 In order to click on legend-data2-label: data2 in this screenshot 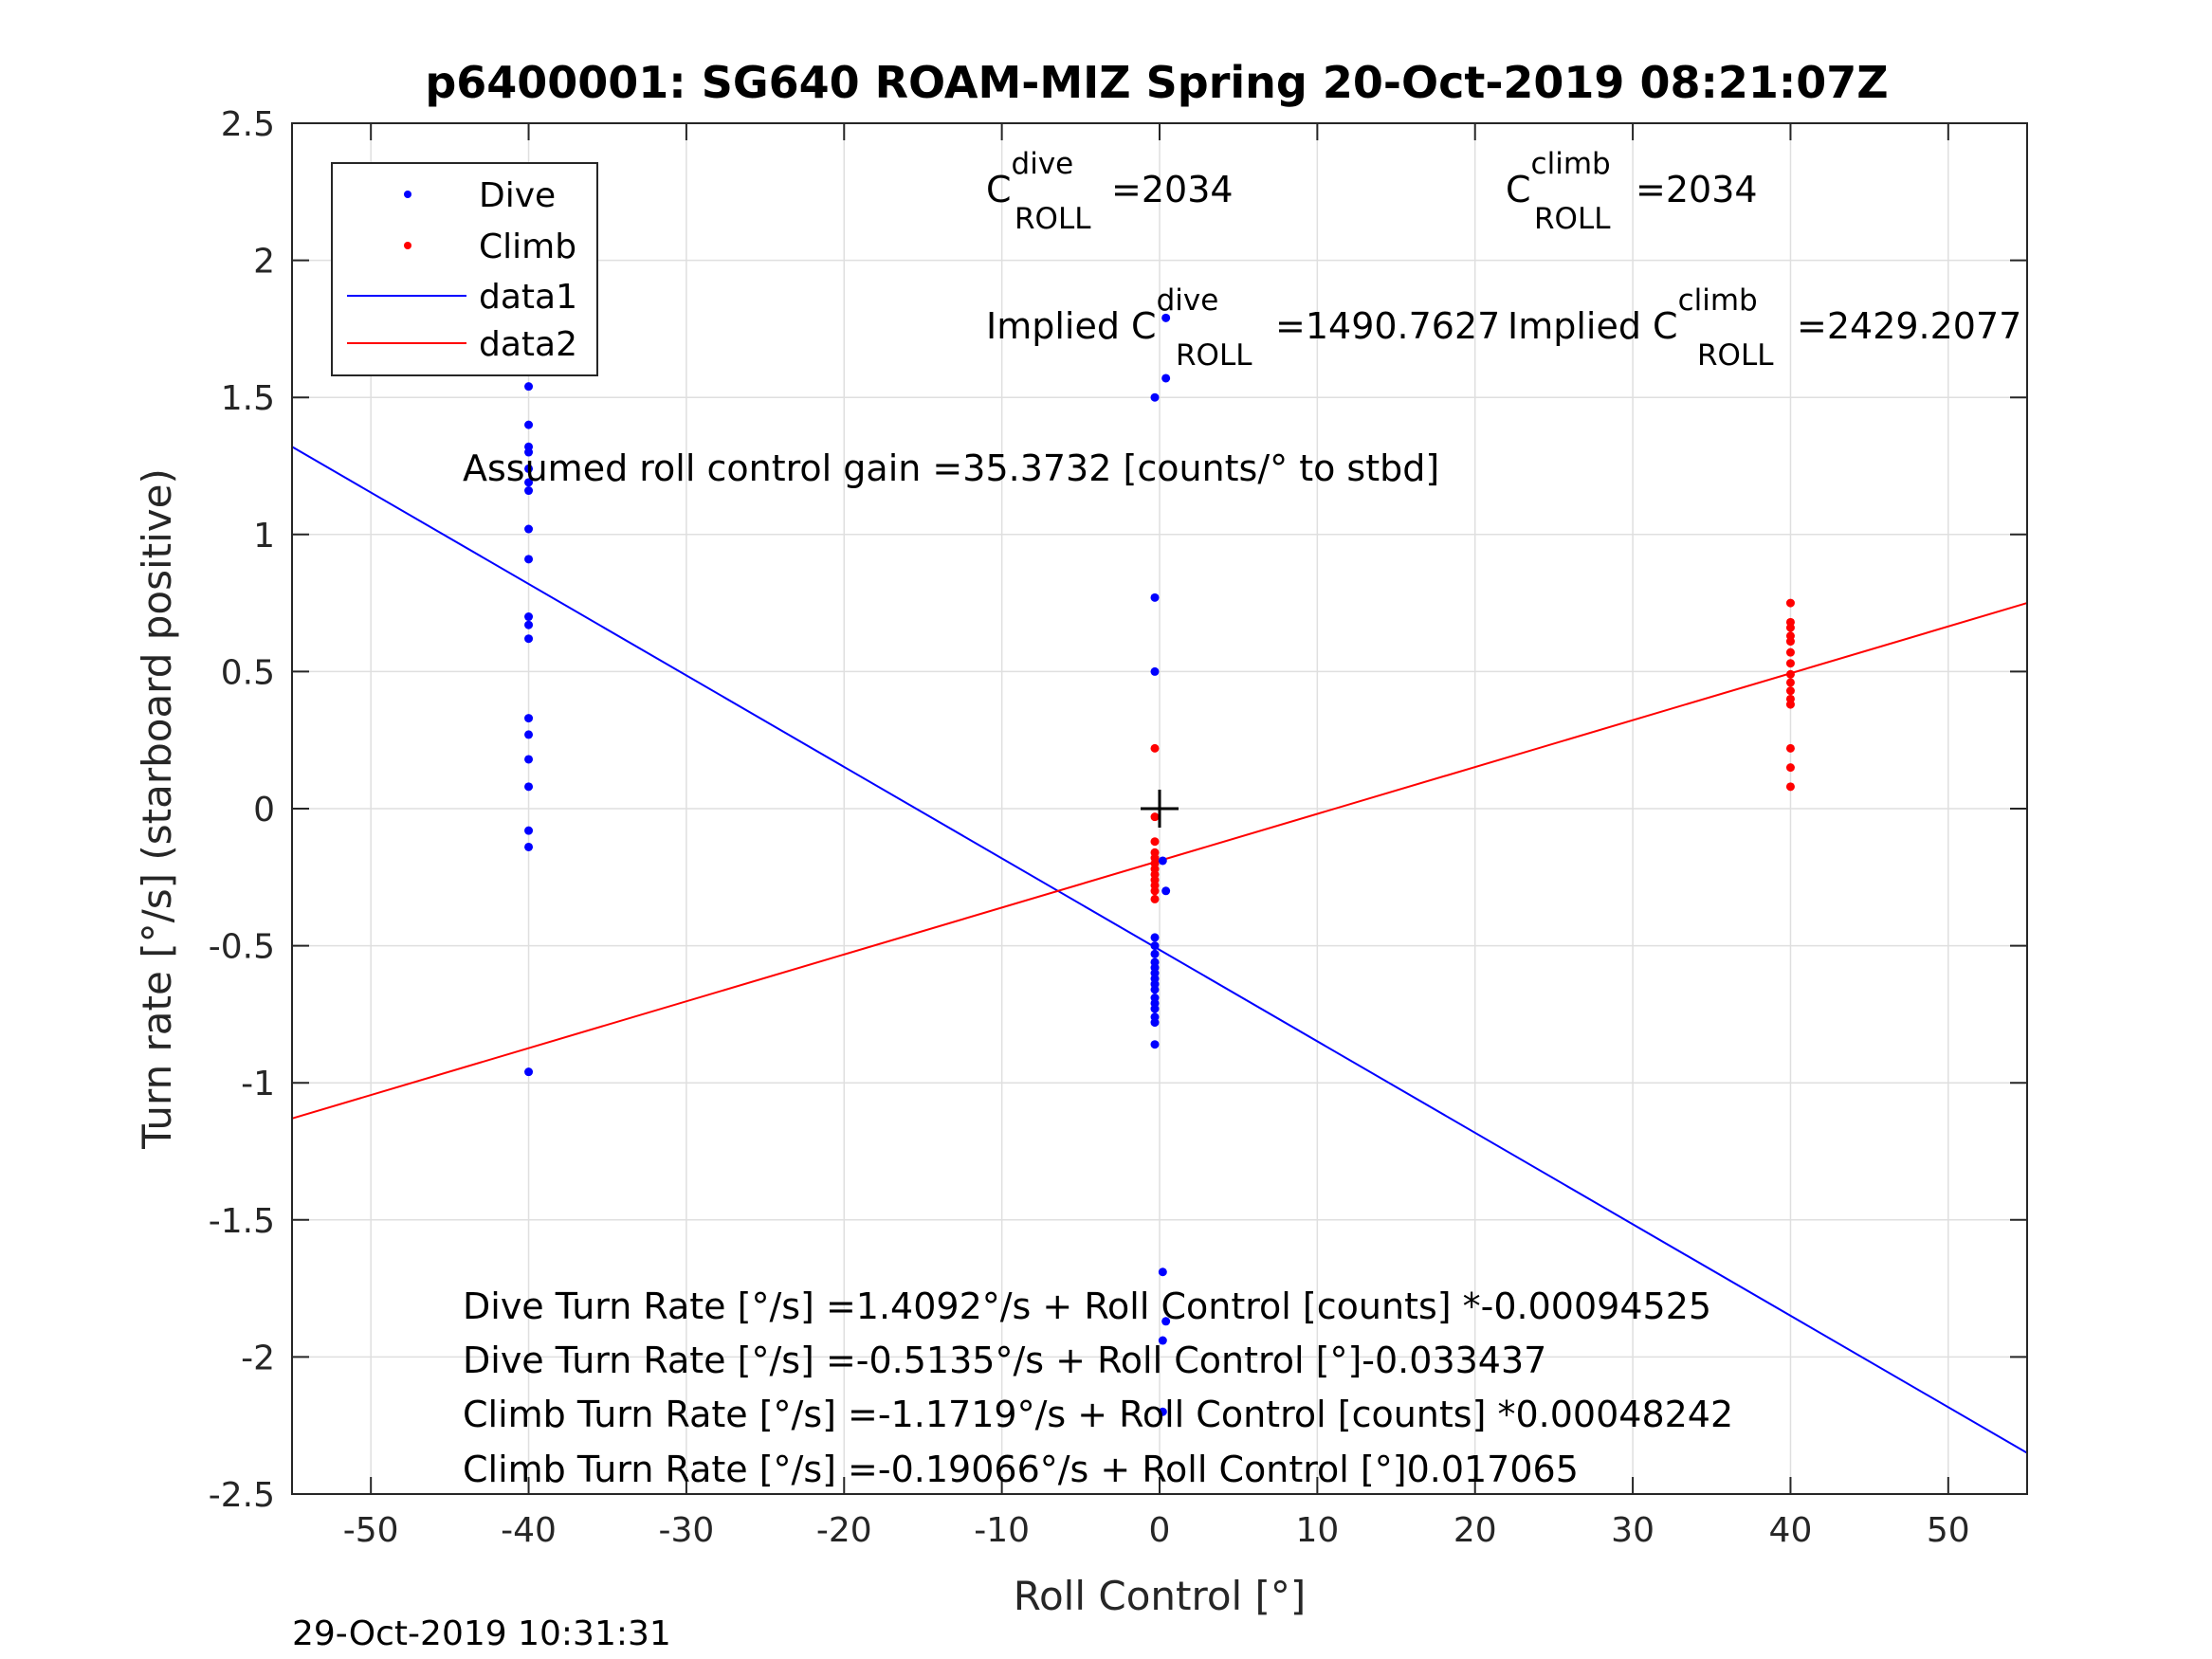, I will do `click(528, 344)`.